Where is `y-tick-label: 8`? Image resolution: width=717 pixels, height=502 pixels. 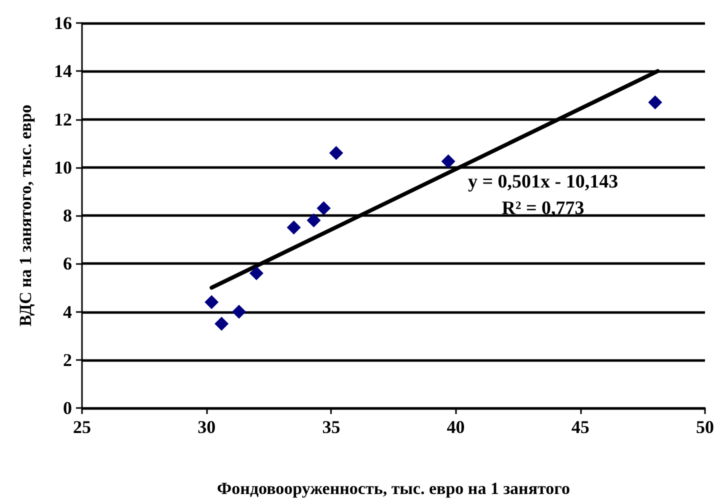
y-tick-label: 8 is located at coordinates (67, 216).